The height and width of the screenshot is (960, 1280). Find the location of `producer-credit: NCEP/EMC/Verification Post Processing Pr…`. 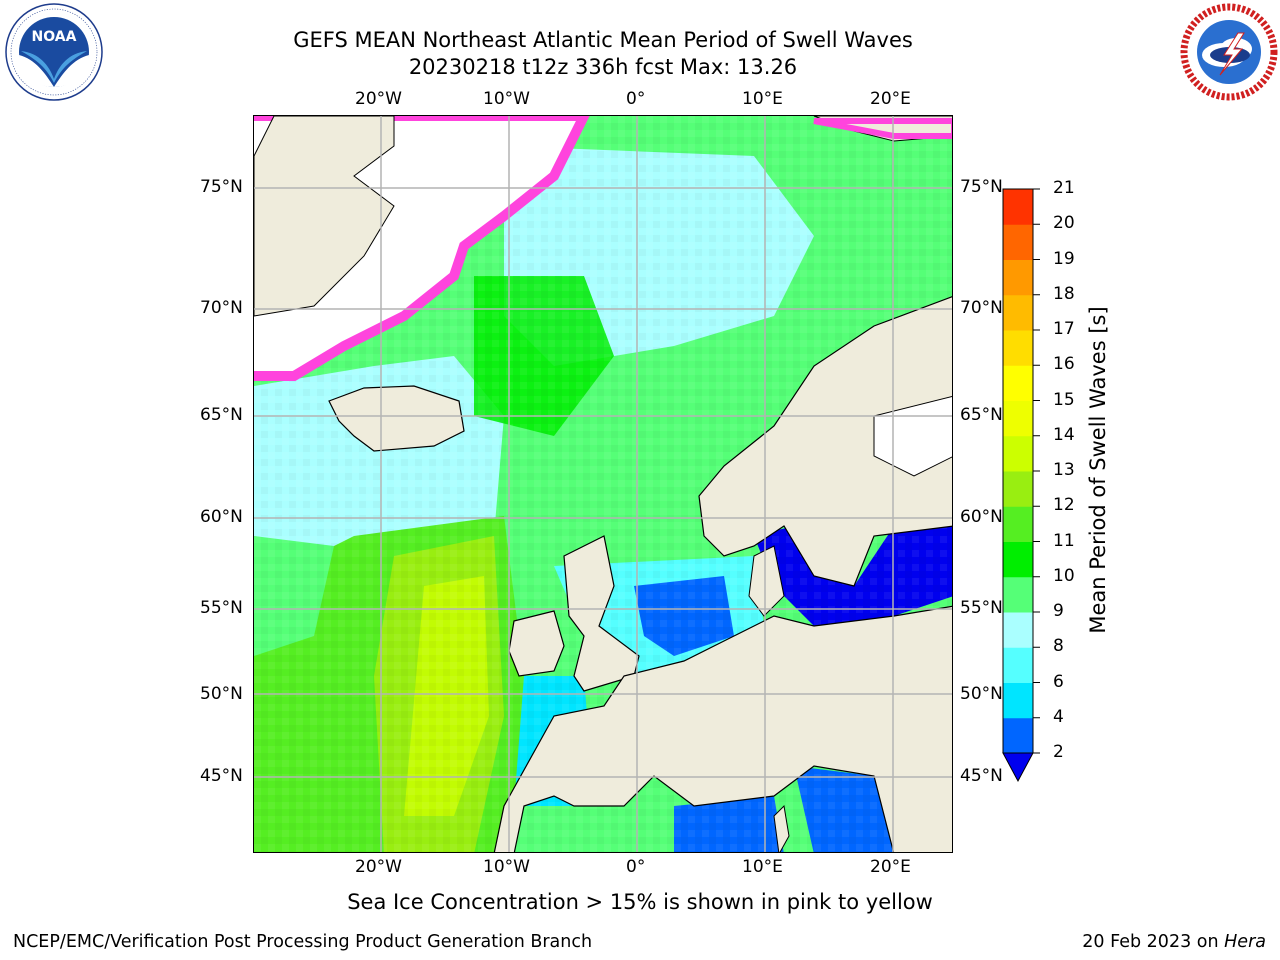

producer-credit: NCEP/EMC/Verification Post Processing Pr… is located at coordinates (303, 942).